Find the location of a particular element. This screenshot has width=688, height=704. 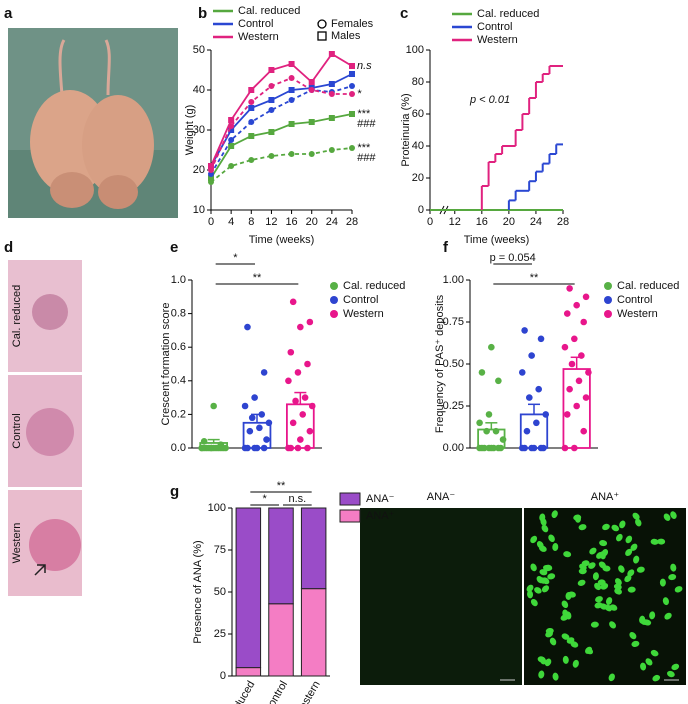

tail is located at coordinates (62, 67).